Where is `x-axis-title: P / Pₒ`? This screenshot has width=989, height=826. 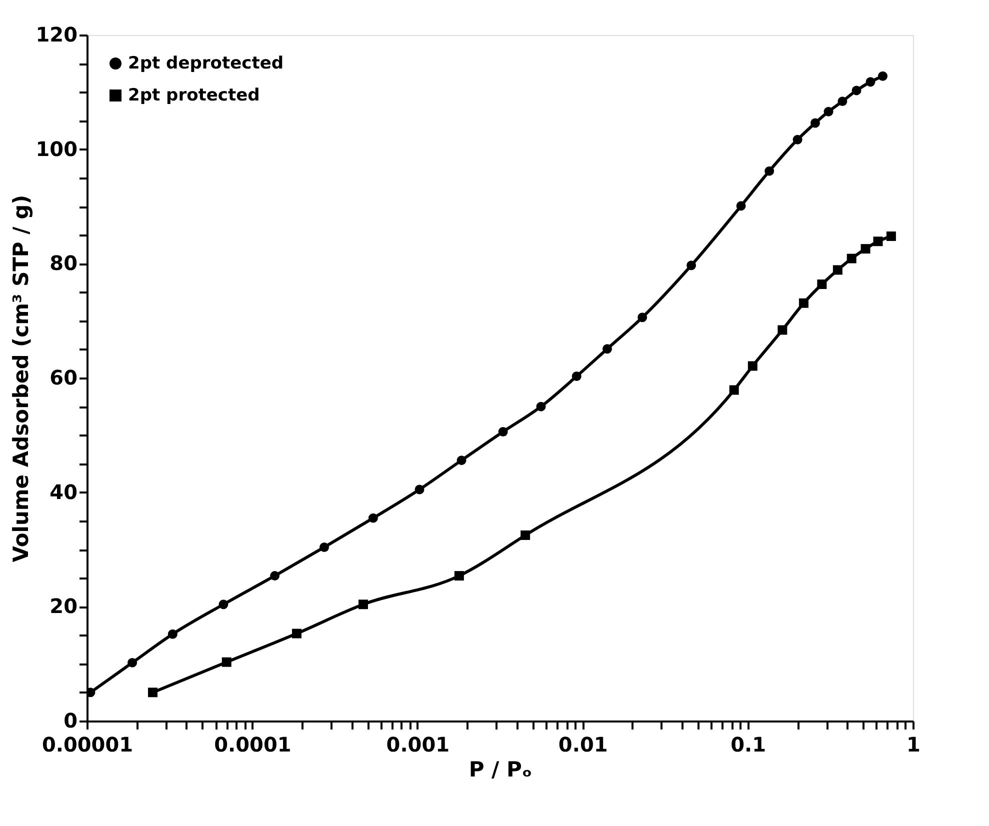 x-axis-title: P / Pₒ is located at coordinates (500, 770).